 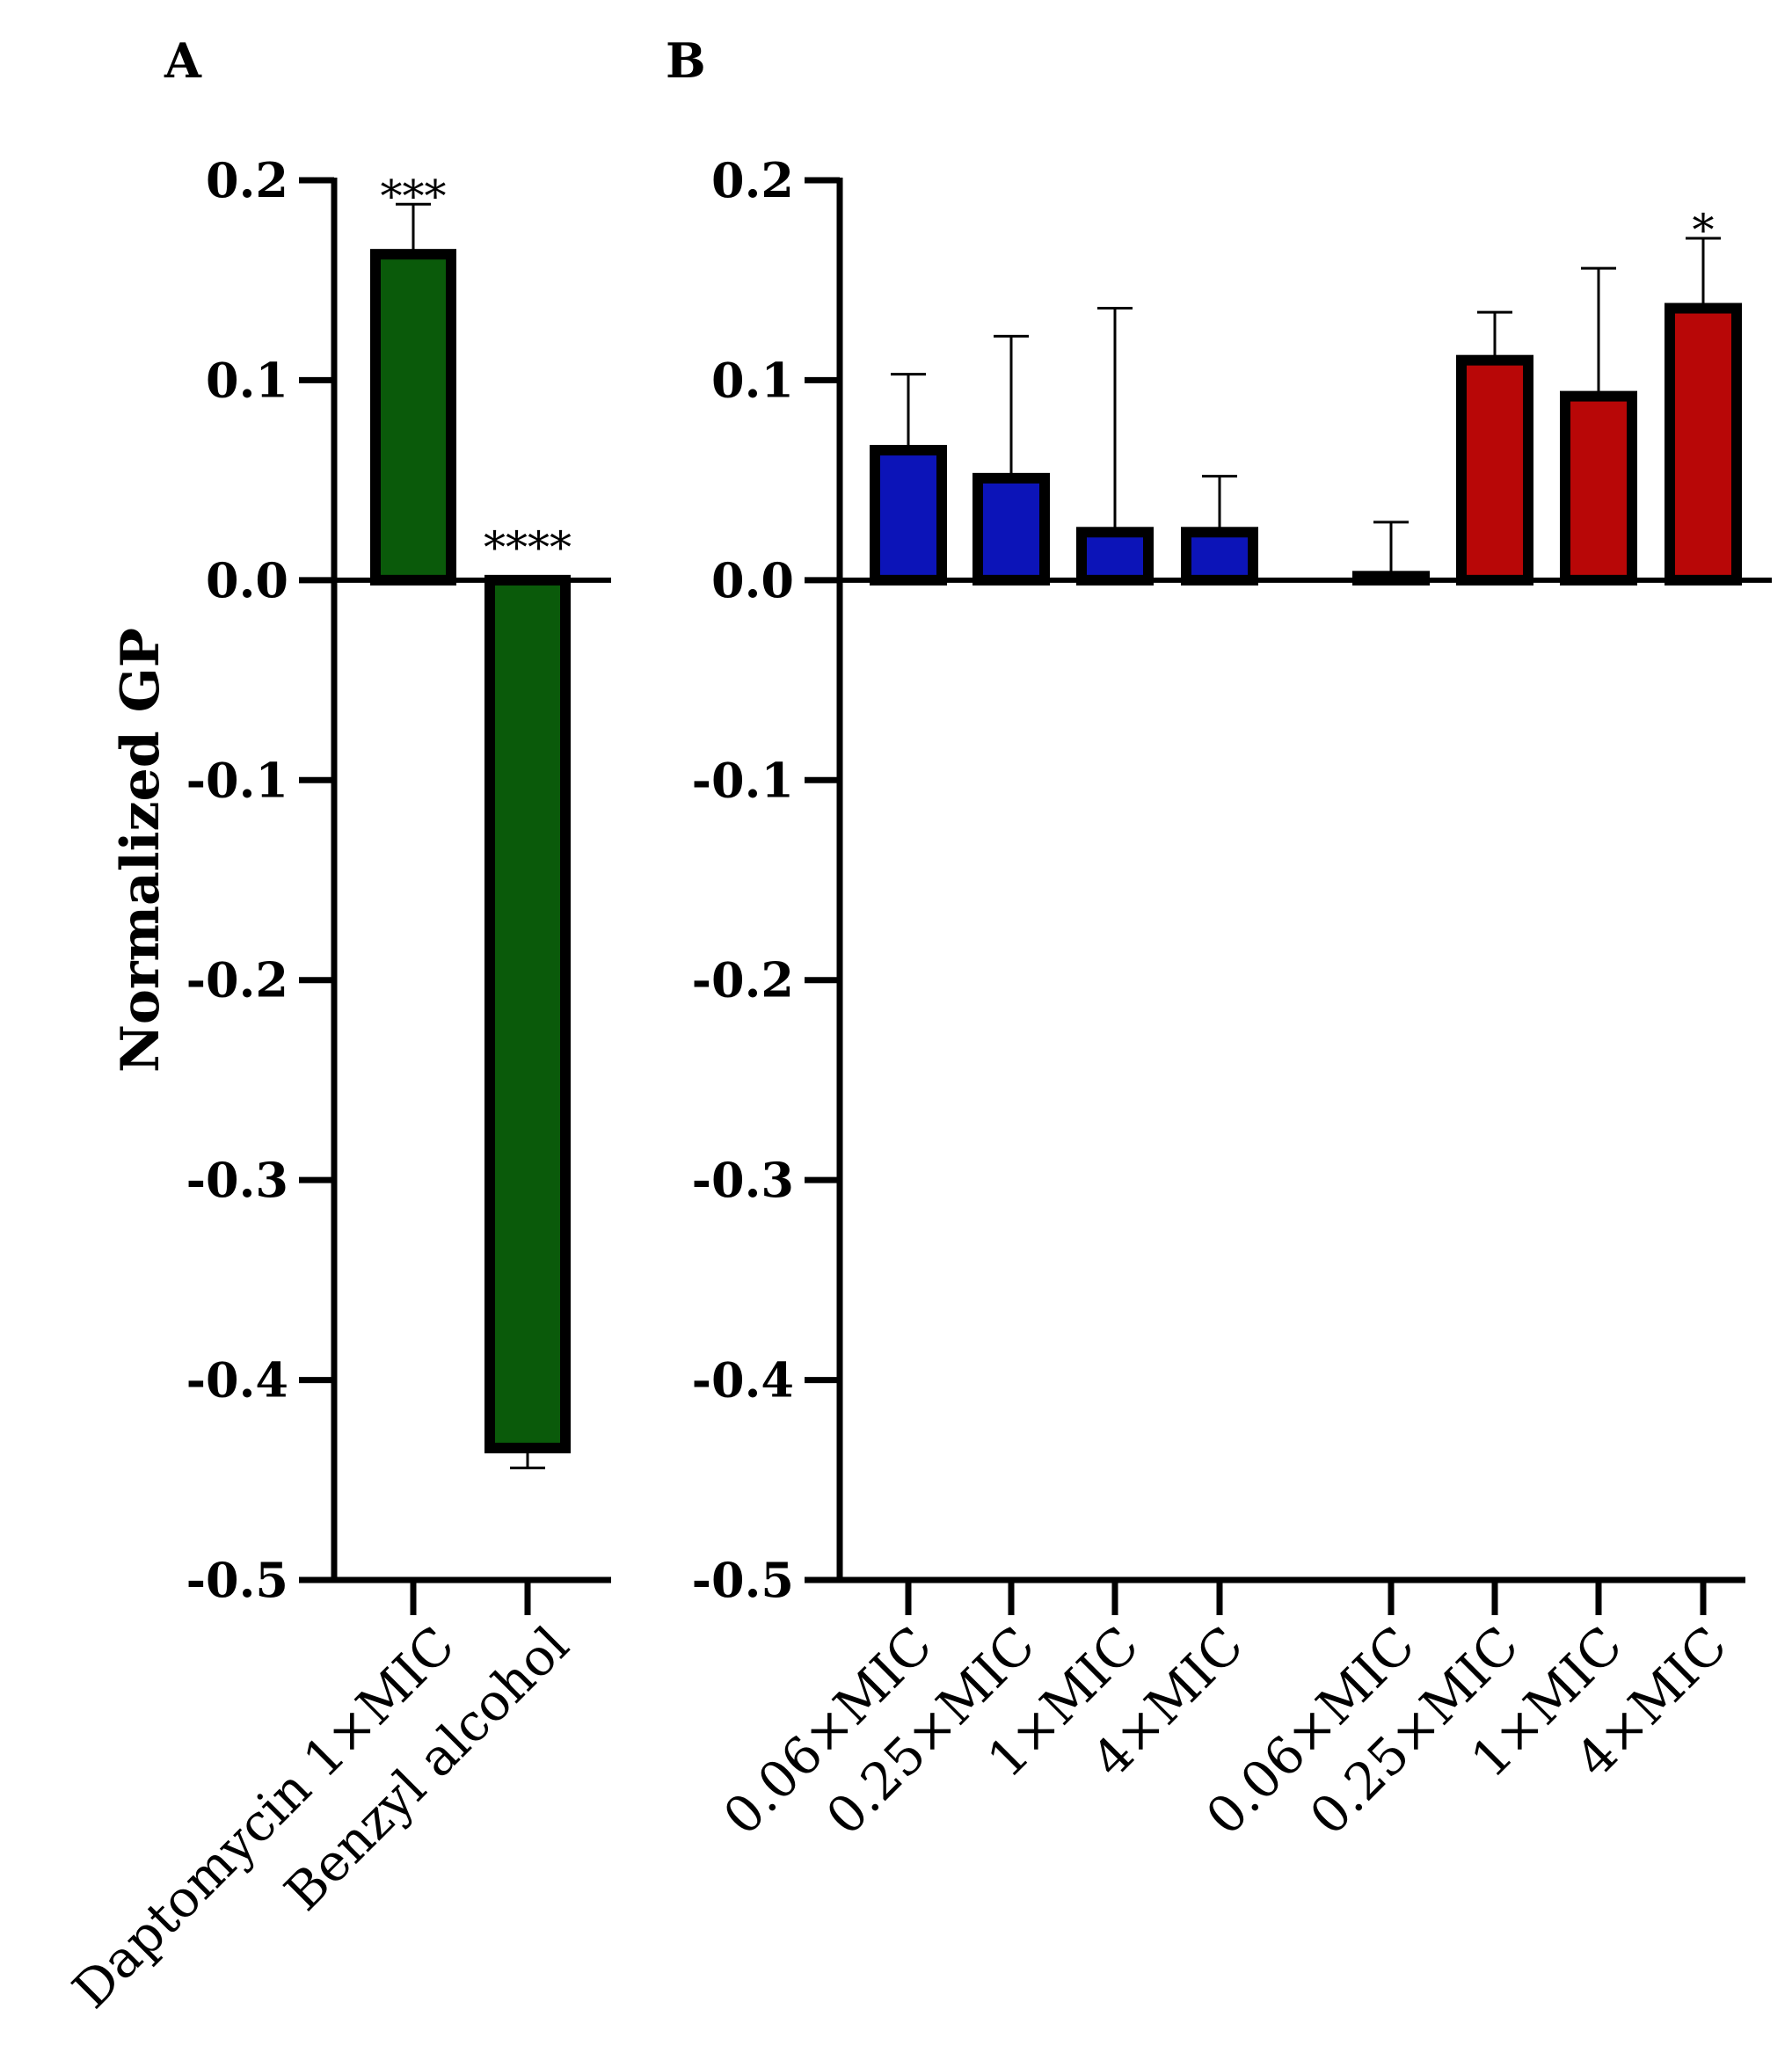 What do you see at coordinates (414, 197) in the screenshot?
I see `significance-label: ***` at bounding box center [414, 197].